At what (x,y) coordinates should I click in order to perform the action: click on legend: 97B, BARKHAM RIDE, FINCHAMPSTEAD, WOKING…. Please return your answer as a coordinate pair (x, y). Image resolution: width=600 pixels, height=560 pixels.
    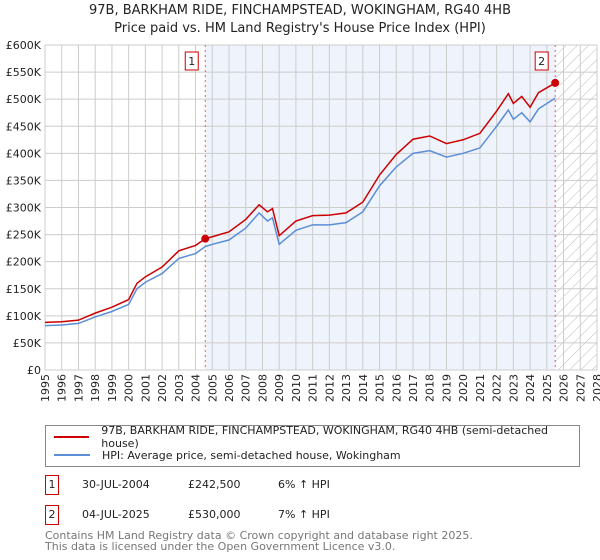
    Looking at the image, I should click on (312, 445).